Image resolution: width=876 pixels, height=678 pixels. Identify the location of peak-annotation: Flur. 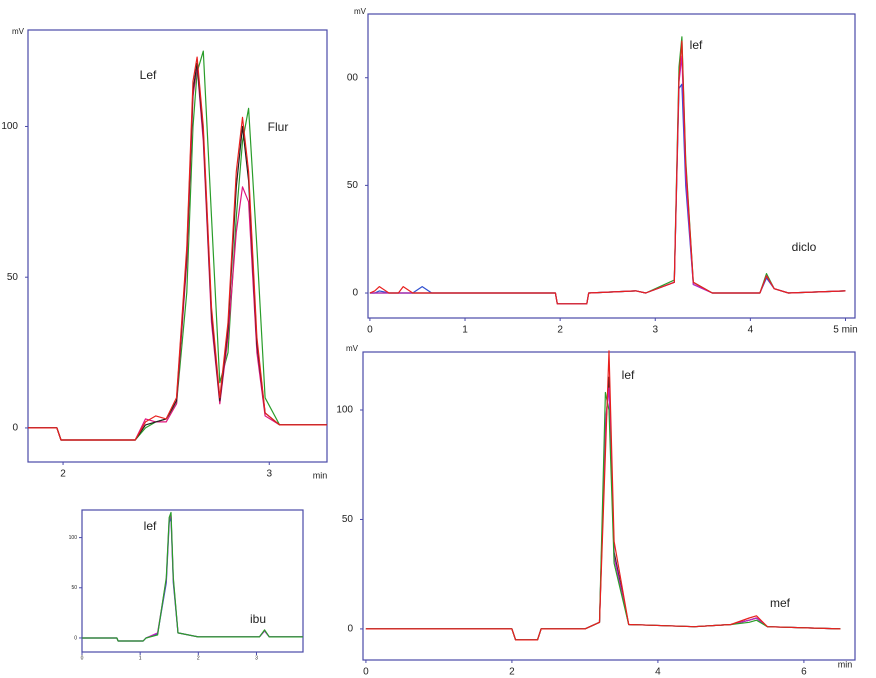
(278, 127).